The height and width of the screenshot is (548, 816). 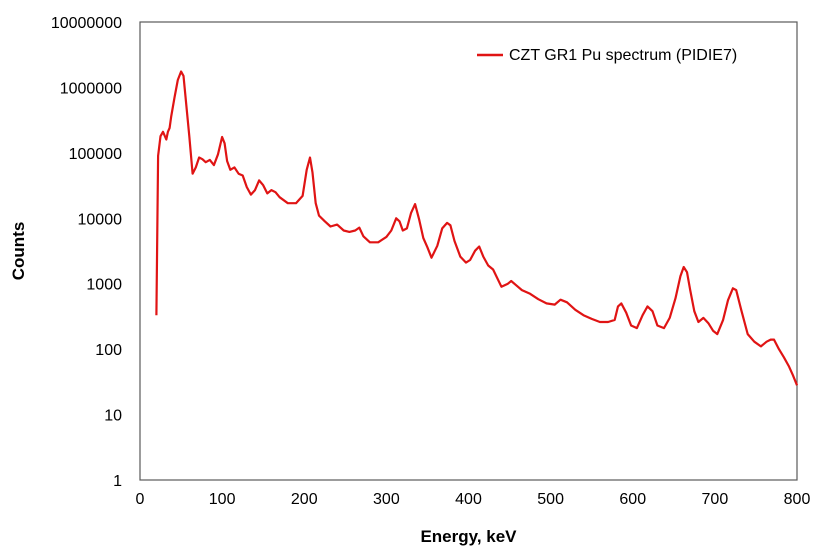 What do you see at coordinates (623, 55) in the screenshot?
I see `legend-label: CZT GR1 Pu spectrum (PIDIE7)` at bounding box center [623, 55].